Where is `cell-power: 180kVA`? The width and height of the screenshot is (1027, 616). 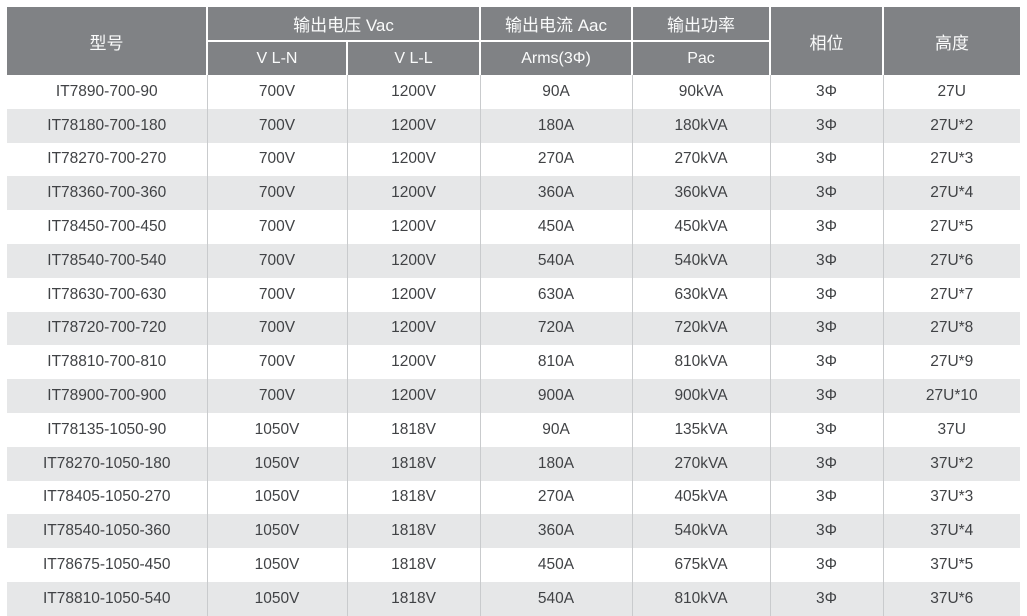 cell-power: 180kVA is located at coordinates (701, 125).